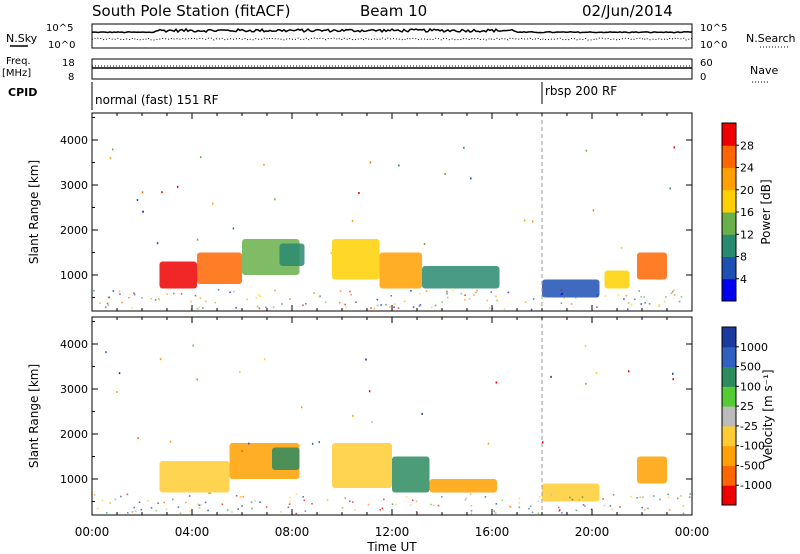 This screenshot has width=800, height=554. Describe the element at coordinates (737, 212) in the screenshot. I see `power-colorbar: 4 8 12 16 20 24 28` at that location.